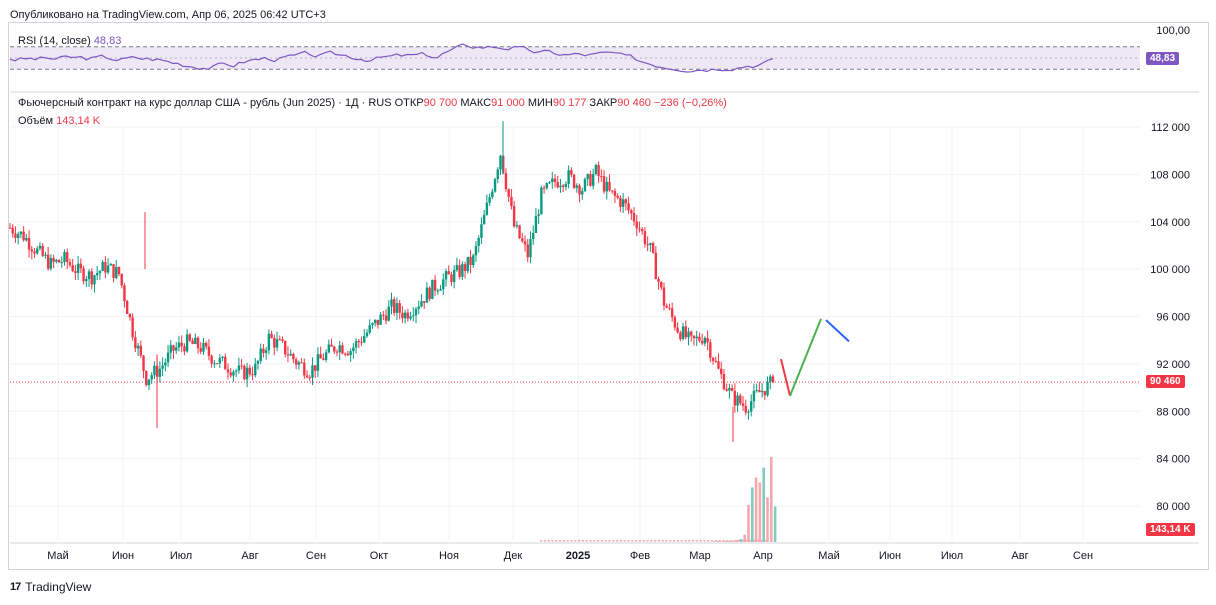 Image resolution: width=1216 pixels, height=605 pixels. I want to click on close-value: 90 460, so click(634, 103).